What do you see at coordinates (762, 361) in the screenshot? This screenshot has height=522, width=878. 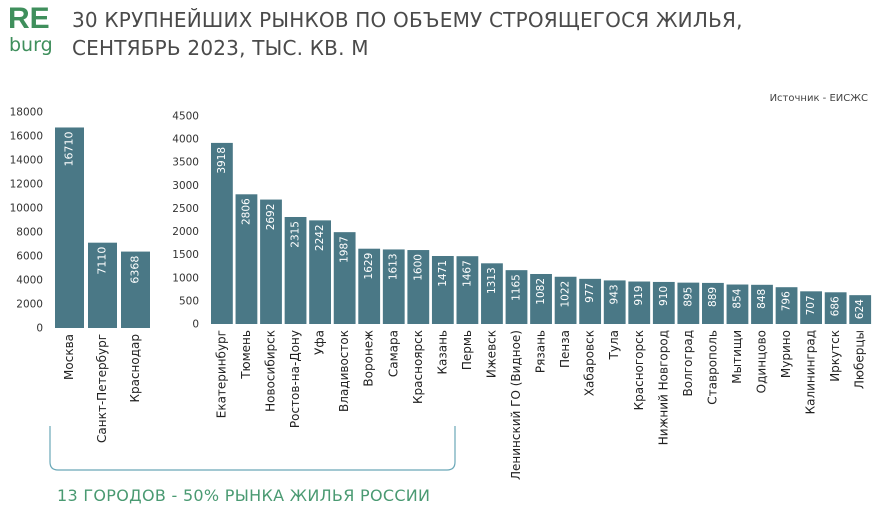 I see `category-label: Одинцово` at bounding box center [762, 361].